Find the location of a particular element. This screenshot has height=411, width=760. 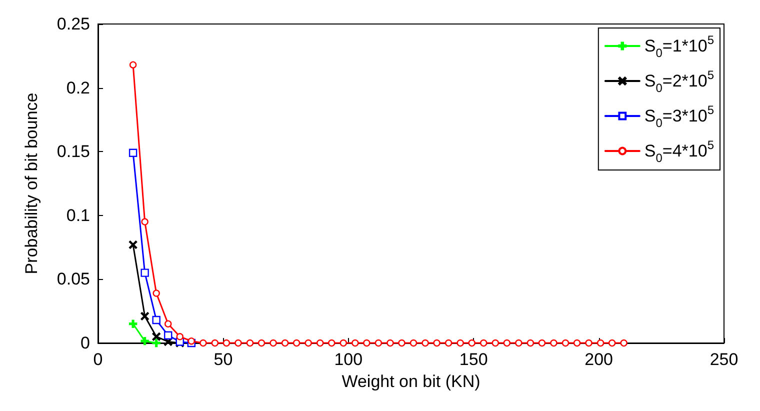

y-tick-label: 0.2 is located at coordinates (78, 88).